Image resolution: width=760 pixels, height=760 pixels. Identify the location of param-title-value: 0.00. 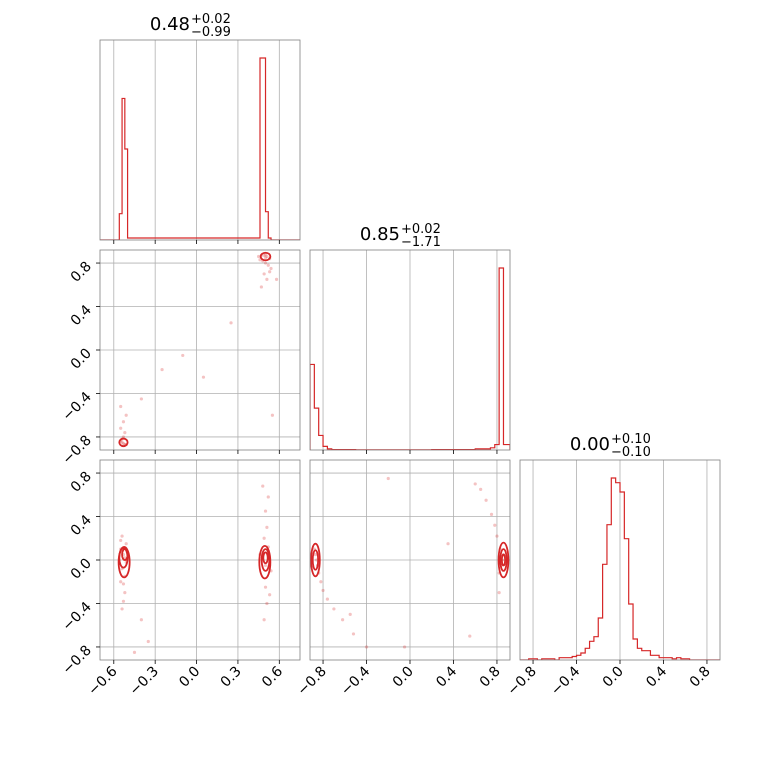
(590, 444).